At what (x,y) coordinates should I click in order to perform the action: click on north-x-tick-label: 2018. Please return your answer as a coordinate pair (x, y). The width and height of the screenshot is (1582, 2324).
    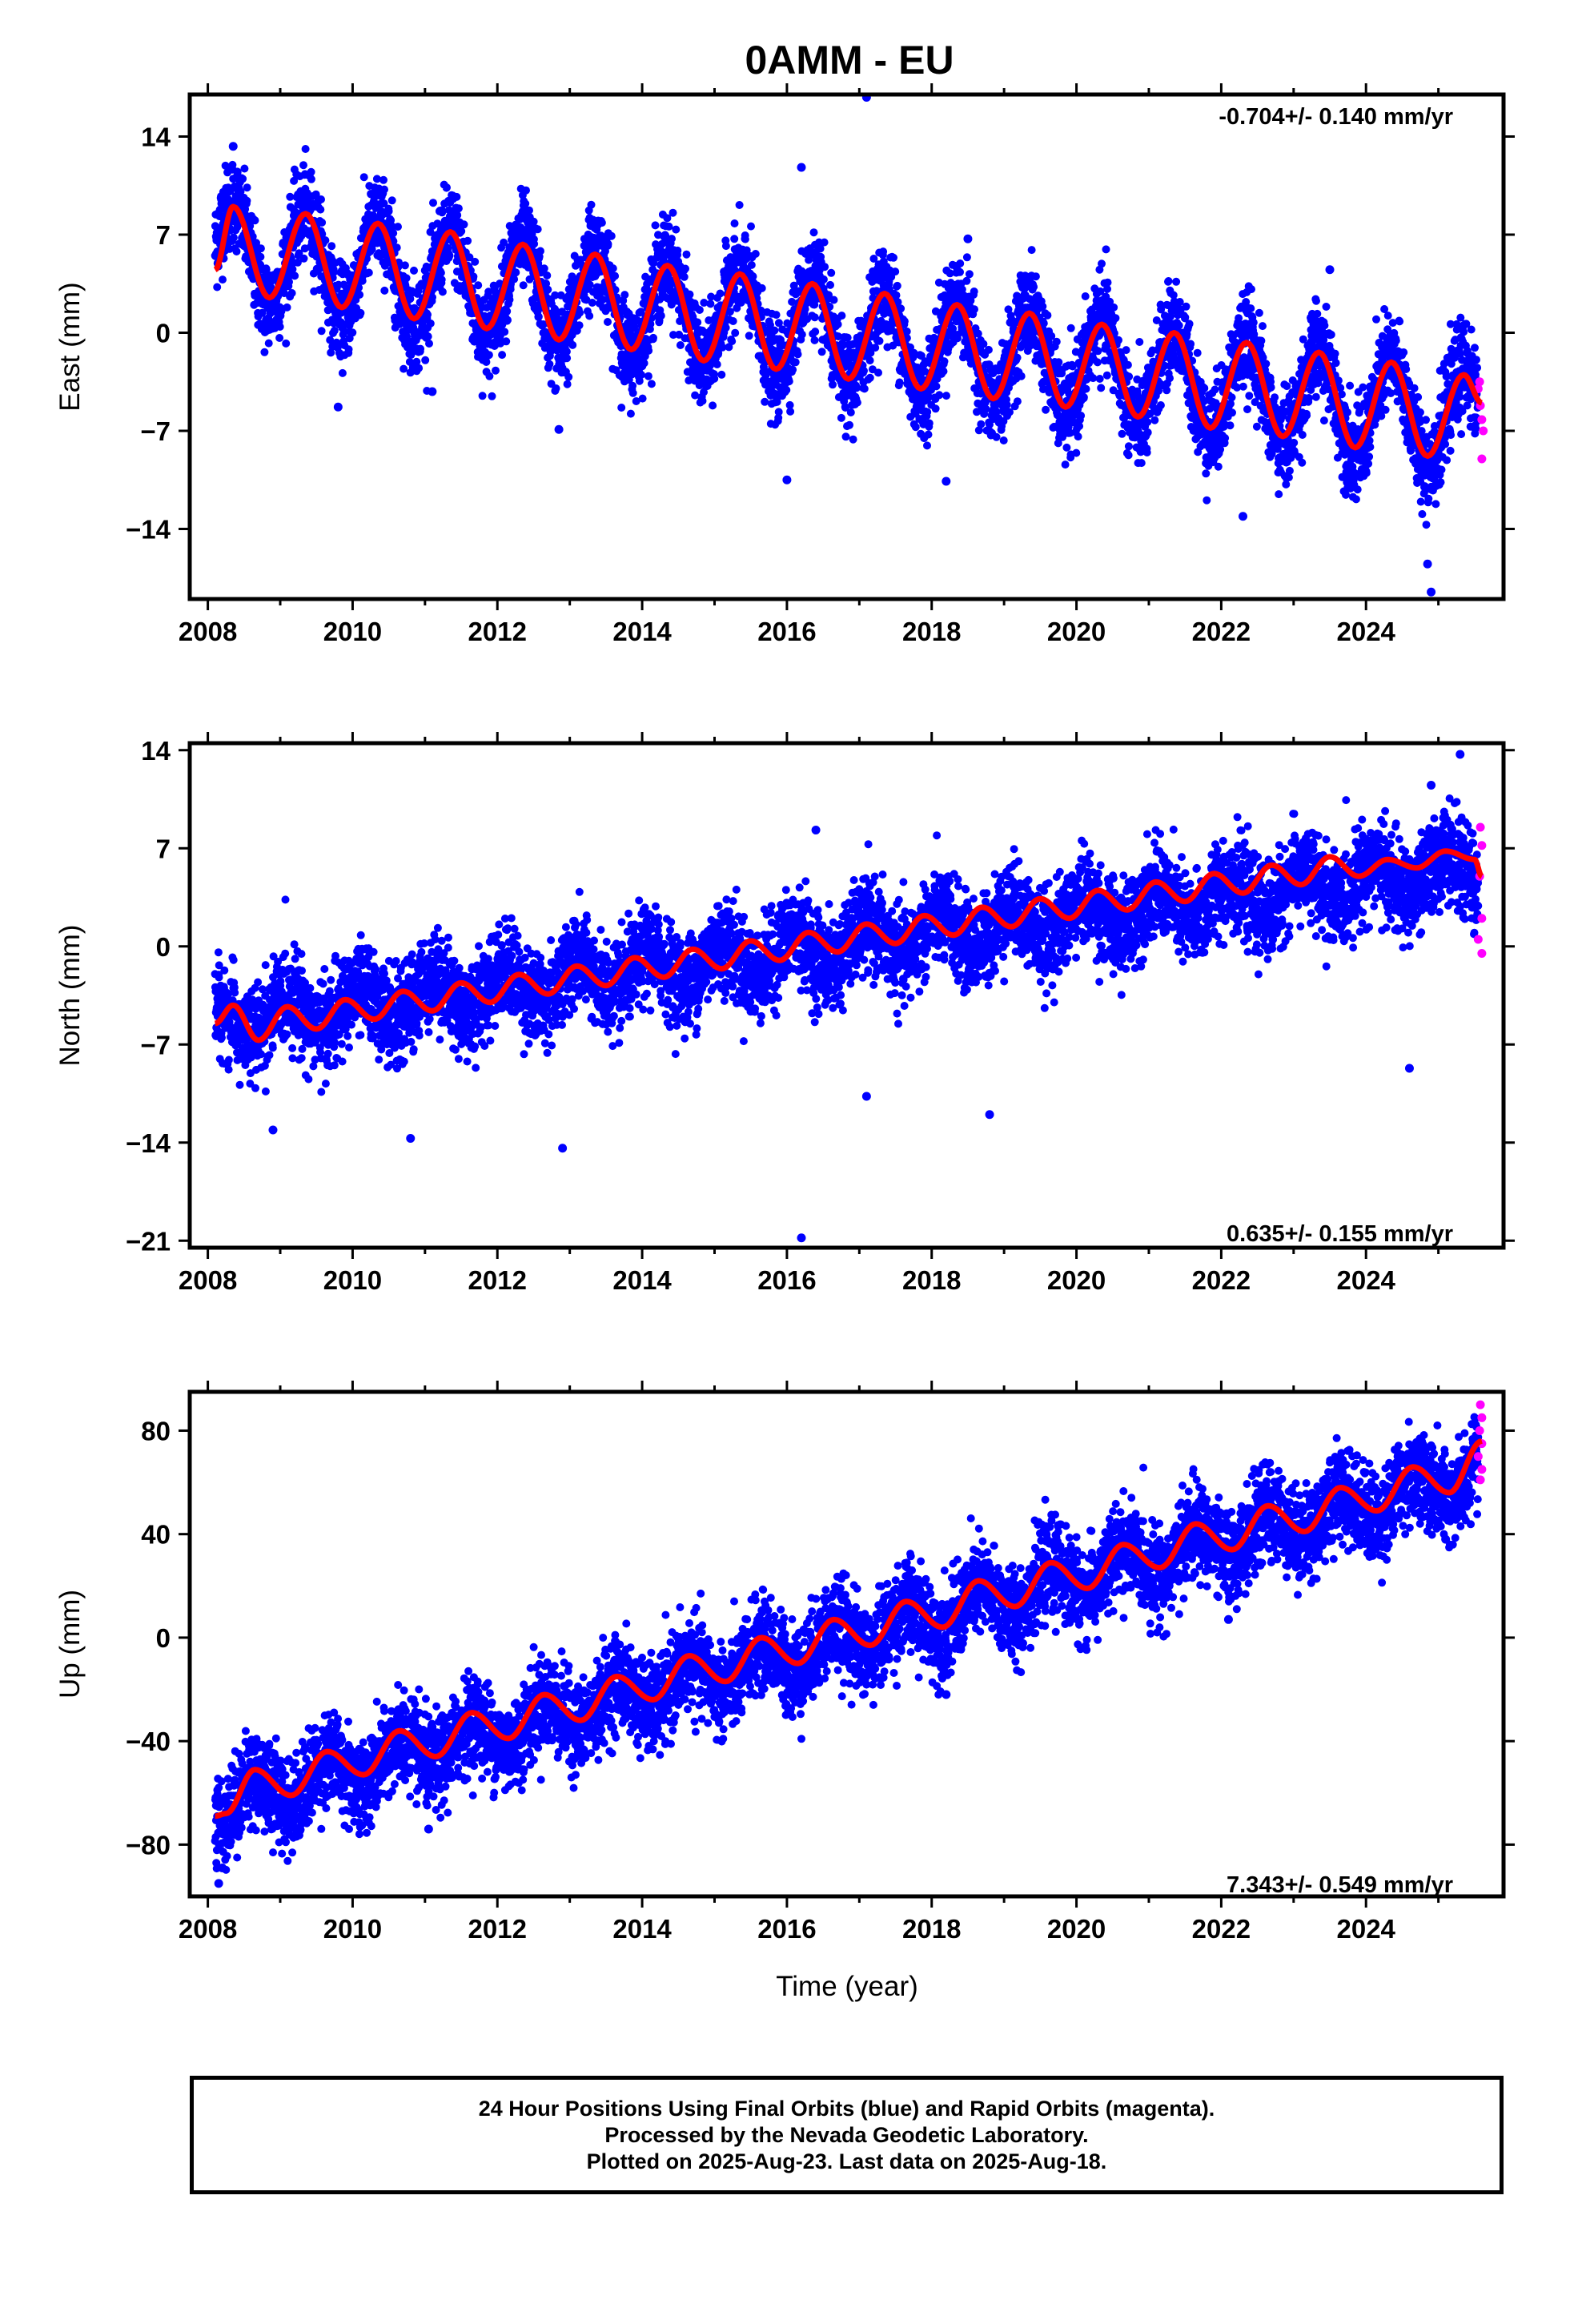
    Looking at the image, I should click on (931, 1280).